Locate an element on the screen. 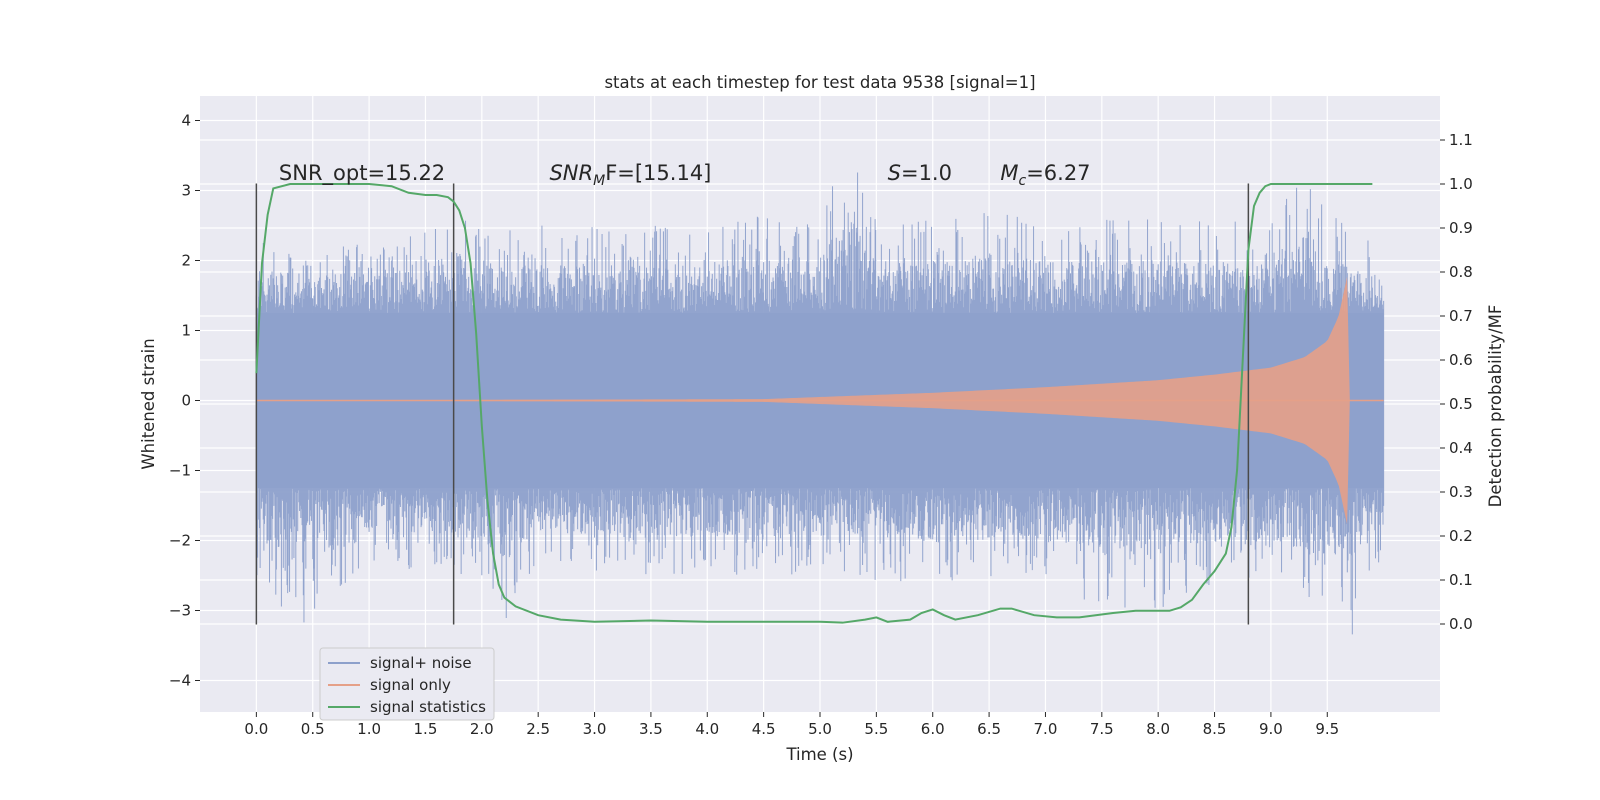  legend-label-signal-only: signal only is located at coordinates (410, 685).